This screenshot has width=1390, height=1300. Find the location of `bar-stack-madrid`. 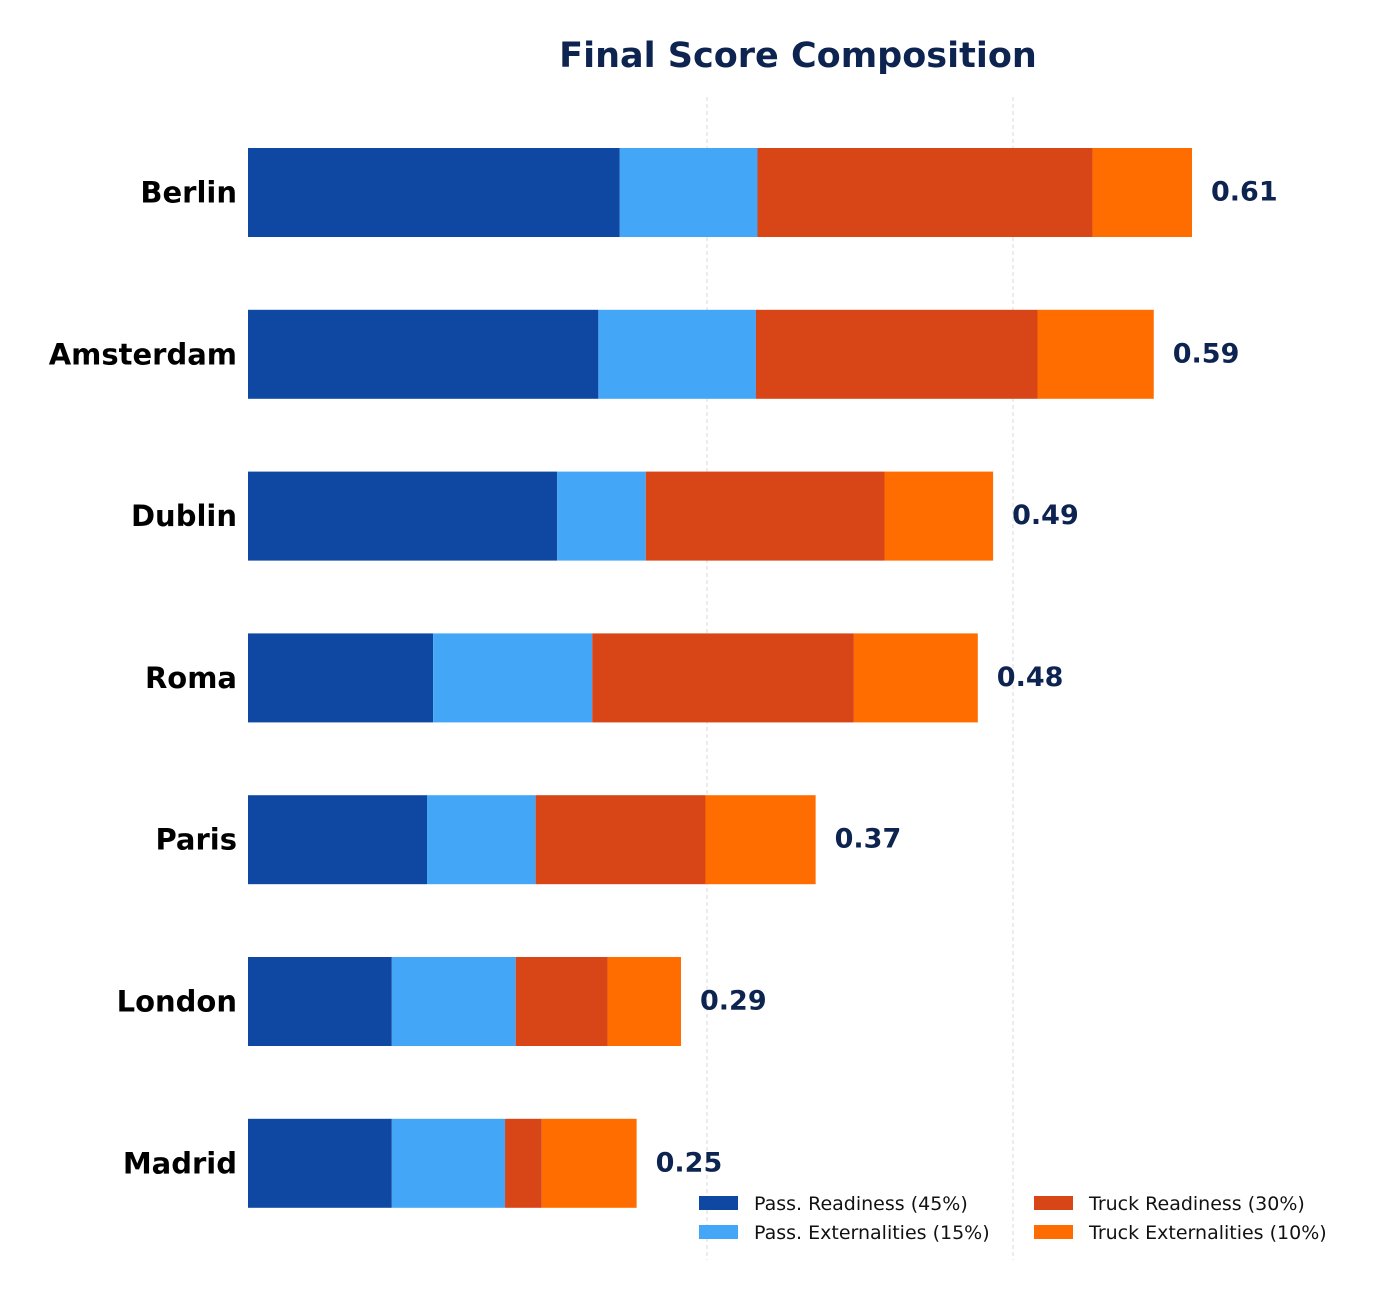

bar-stack-madrid is located at coordinates (442, 1163).